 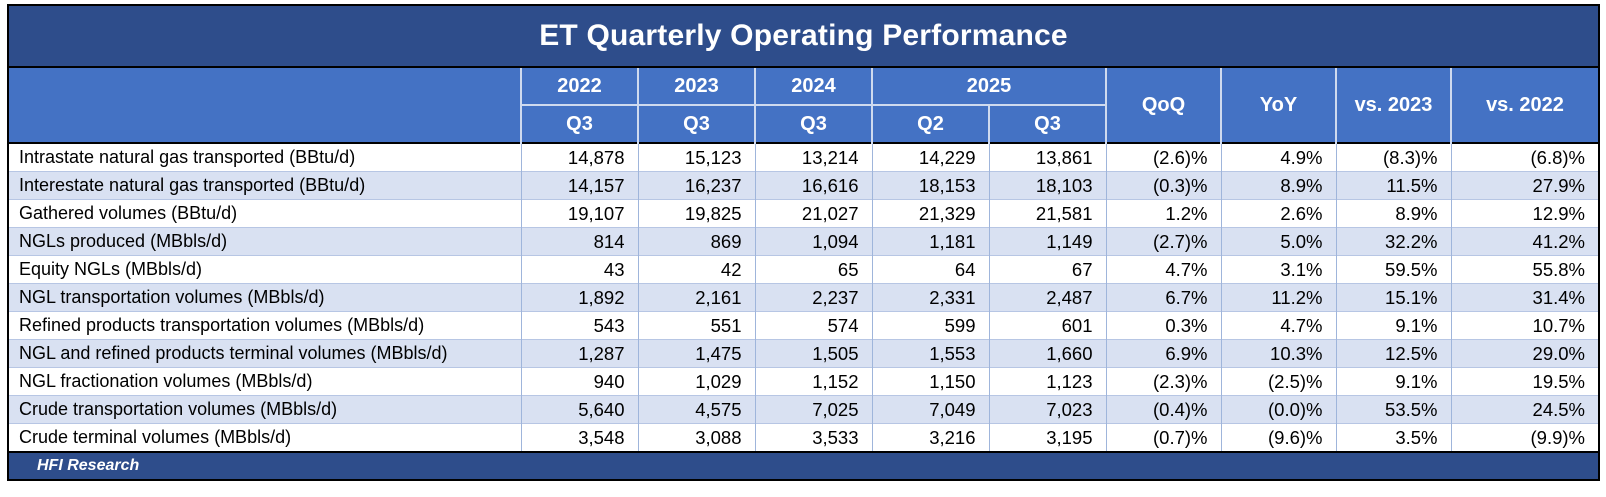 I want to click on value-cell: 1,123, so click(x=1047, y=381).